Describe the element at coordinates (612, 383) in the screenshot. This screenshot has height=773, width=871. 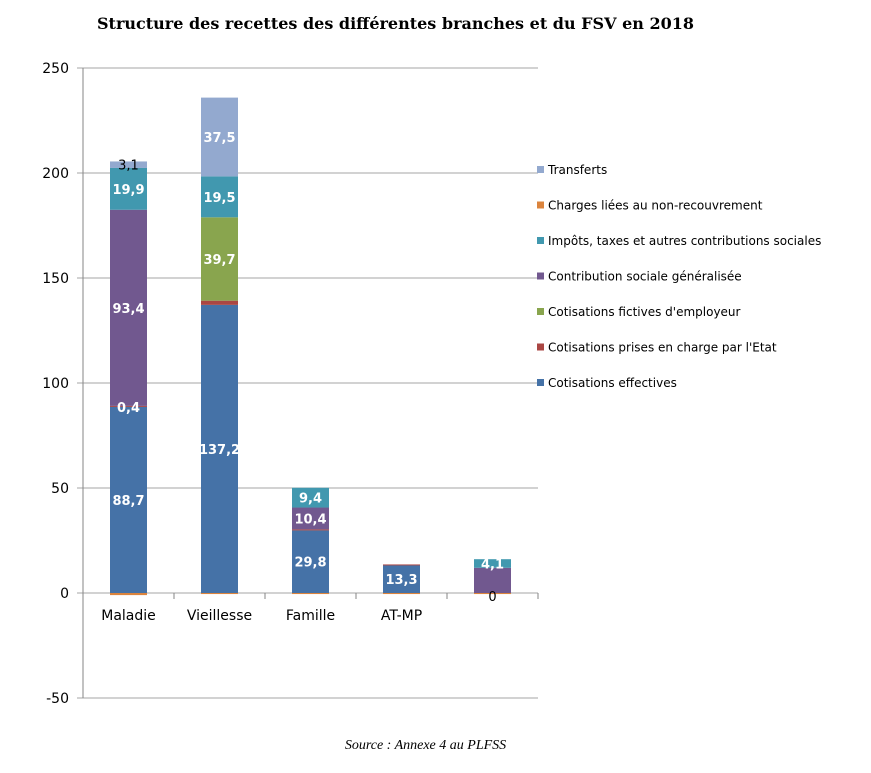
I see `legend-label: Cotisations effectives` at that location.